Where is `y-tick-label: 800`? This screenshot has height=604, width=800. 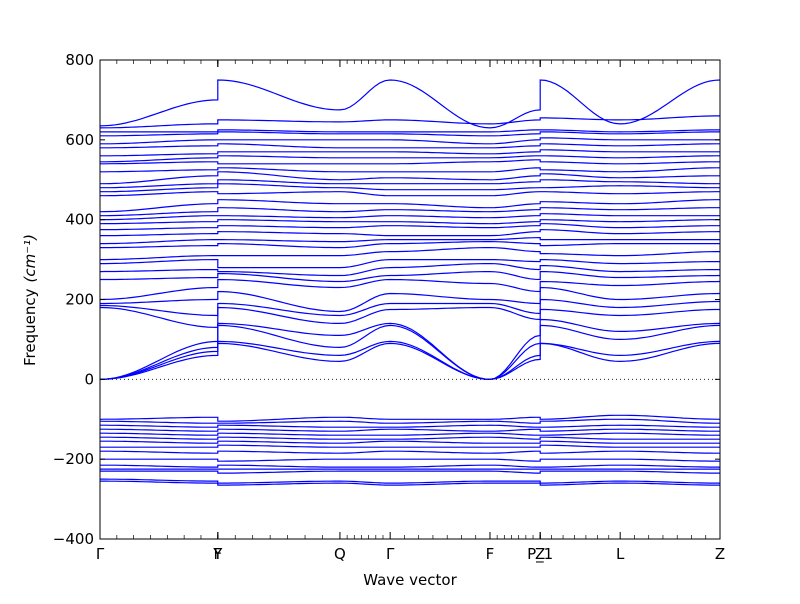 y-tick-label: 800 is located at coordinates (79, 60).